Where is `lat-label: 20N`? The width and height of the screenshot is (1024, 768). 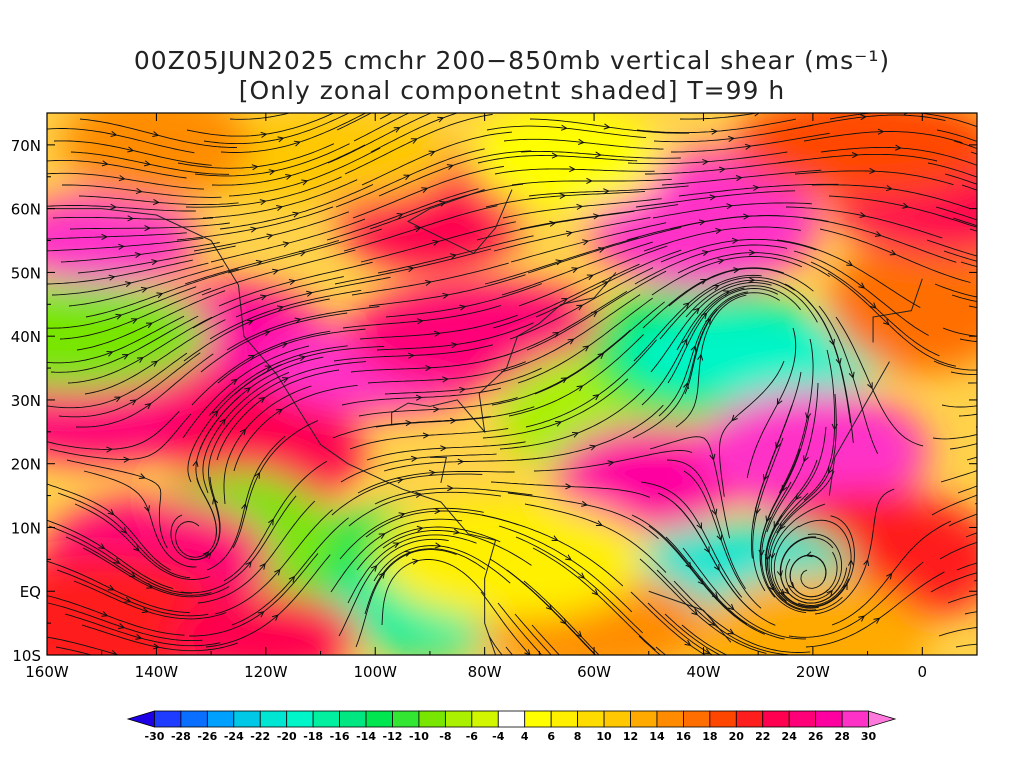
lat-label: 20N is located at coordinates (26, 465).